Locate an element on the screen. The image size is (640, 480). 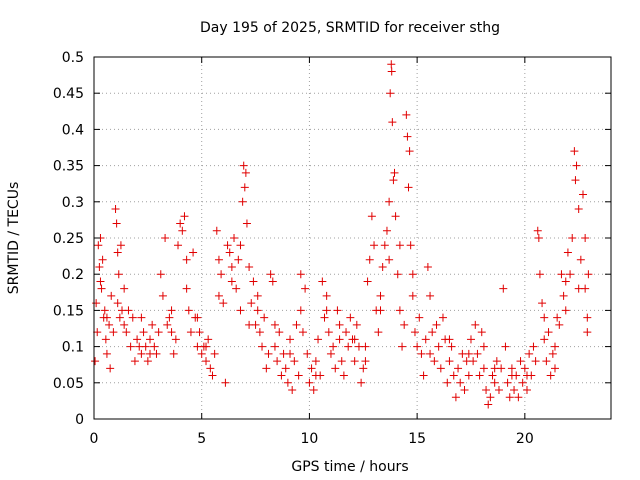
y-tick-label: 0.1 is located at coordinates (73, 348).